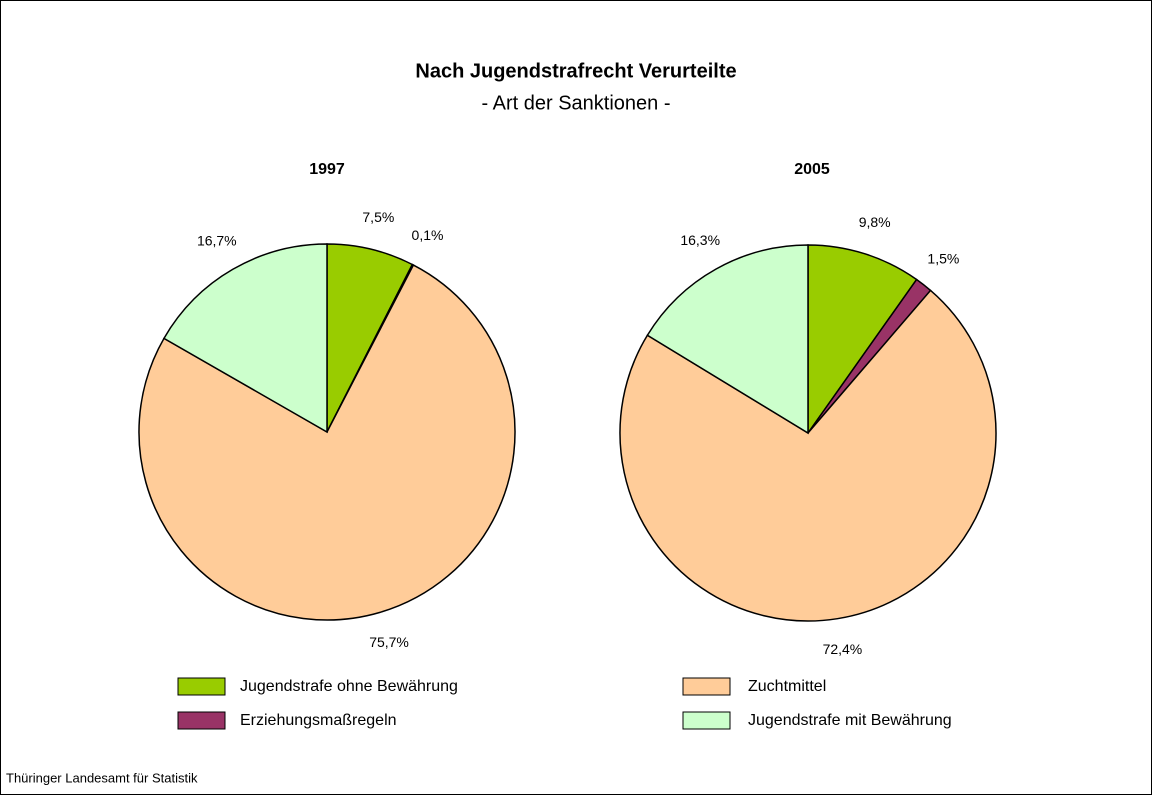  Describe the element at coordinates (389, 642) in the screenshot. I see `data-label: 75,7%` at that location.